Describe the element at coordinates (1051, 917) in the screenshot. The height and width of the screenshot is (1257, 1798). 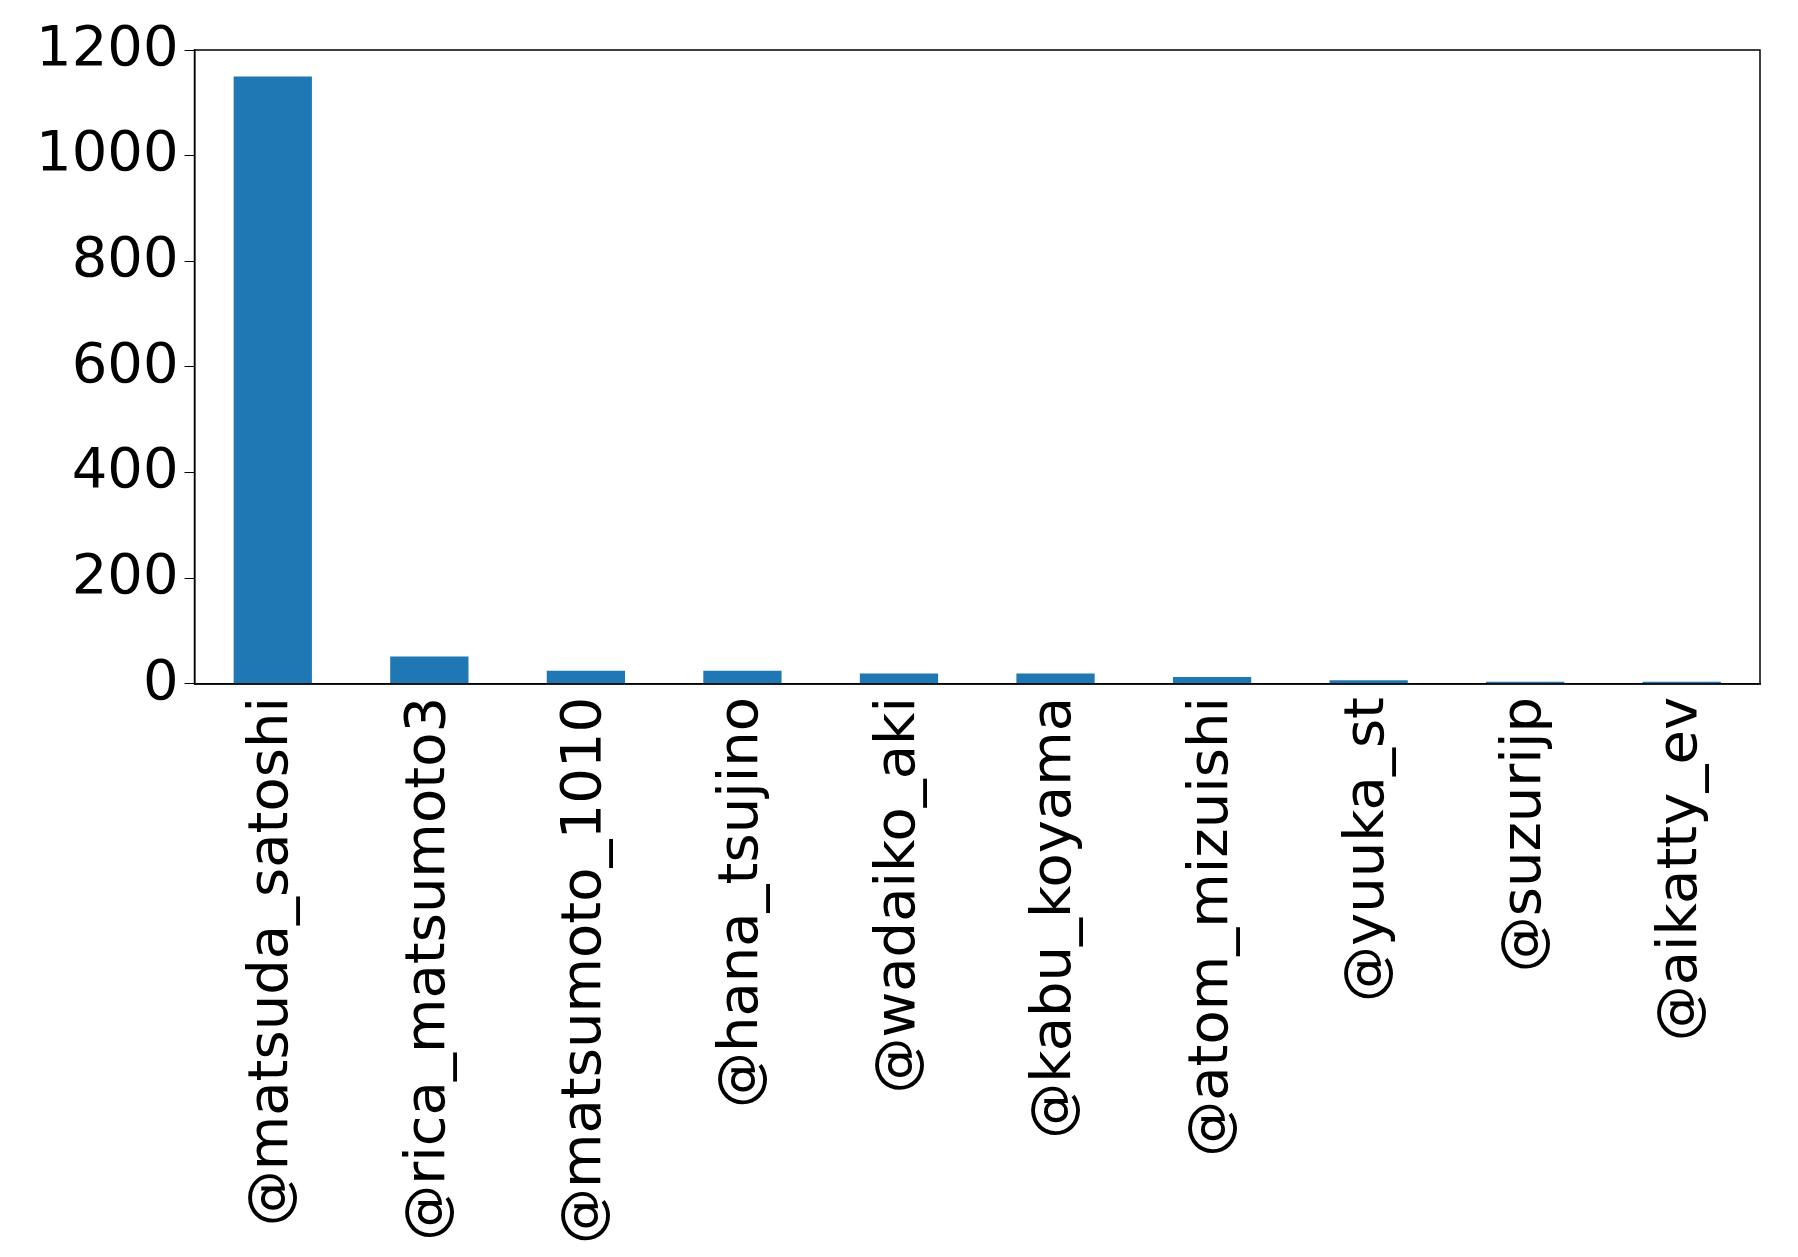
I see `x-tick-label: @kabu_koyama` at that location.